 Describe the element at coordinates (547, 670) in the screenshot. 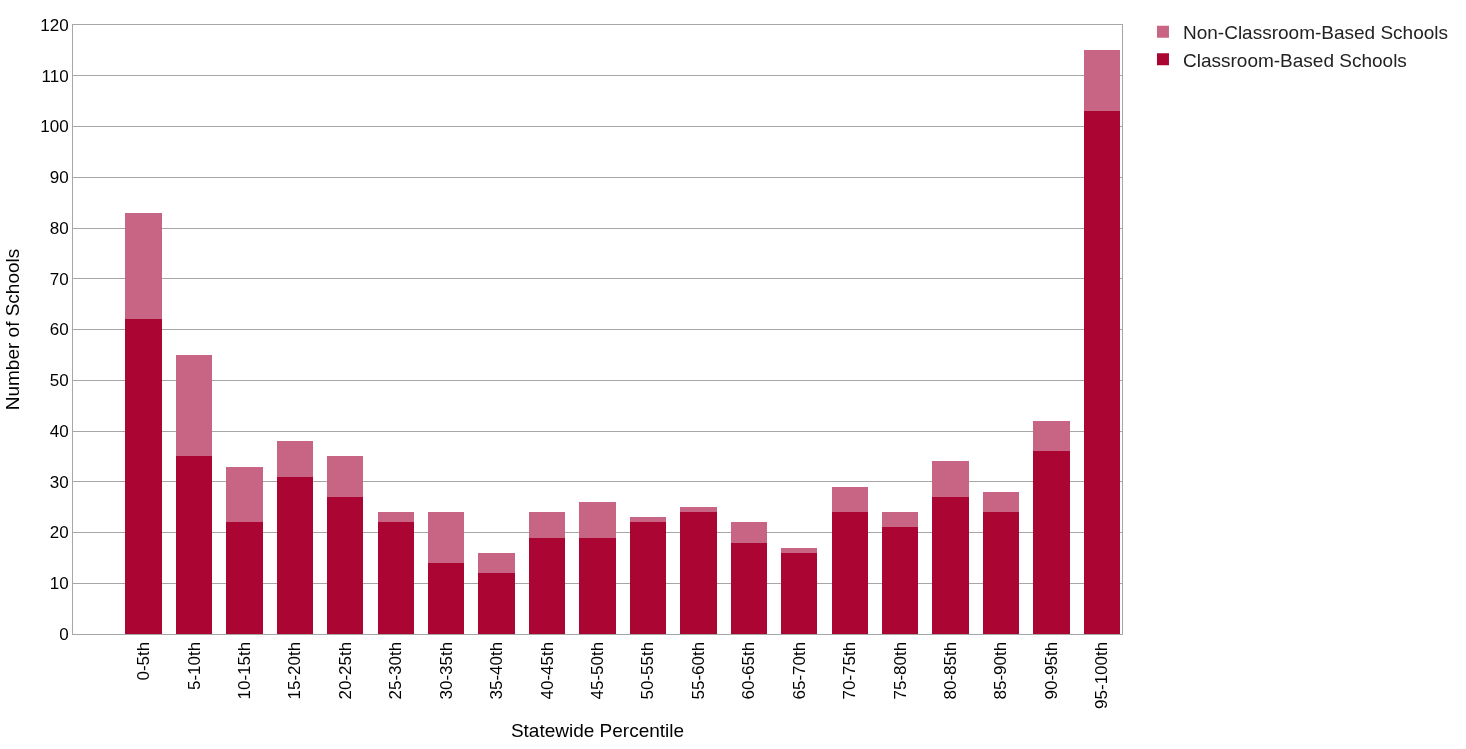

I see `x-tick-label: 40-45th` at that location.